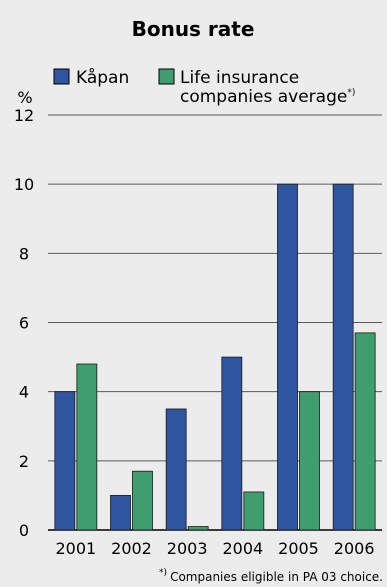  Describe the element at coordinates (24, 530) in the screenshot. I see `y-tick-0: 0` at that location.